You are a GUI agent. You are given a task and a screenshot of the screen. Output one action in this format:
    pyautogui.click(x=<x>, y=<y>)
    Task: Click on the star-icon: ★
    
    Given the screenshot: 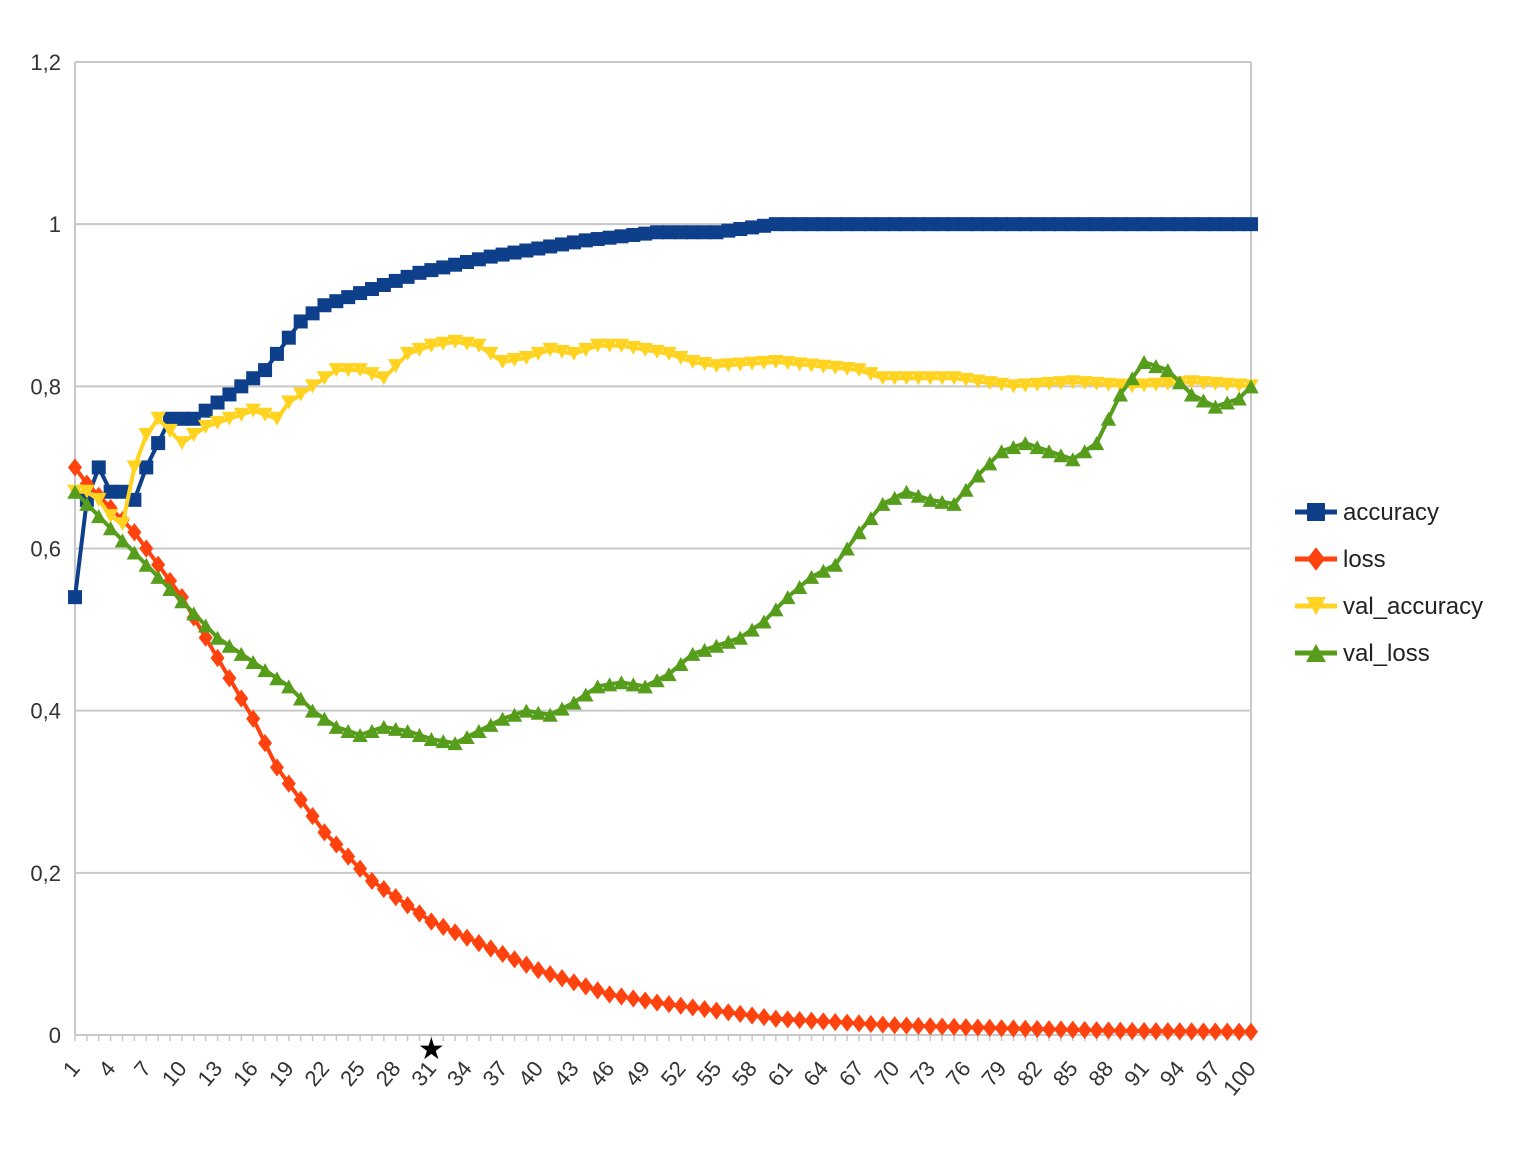 What is the action you would take?
    pyautogui.click(x=431, y=1049)
    